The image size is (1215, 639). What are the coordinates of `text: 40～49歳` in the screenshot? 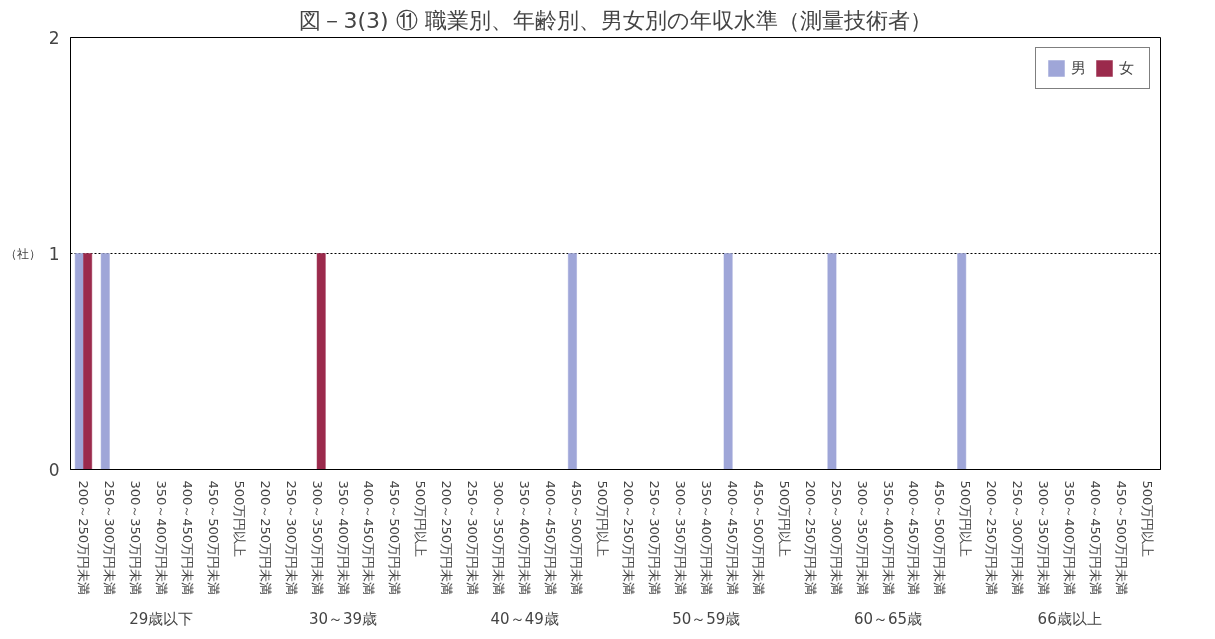 It's located at (524, 618).